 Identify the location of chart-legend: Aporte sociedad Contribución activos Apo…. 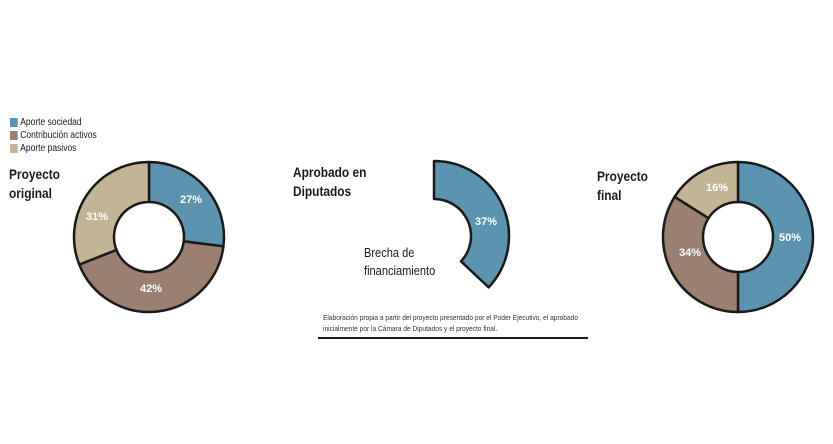
(61, 135).